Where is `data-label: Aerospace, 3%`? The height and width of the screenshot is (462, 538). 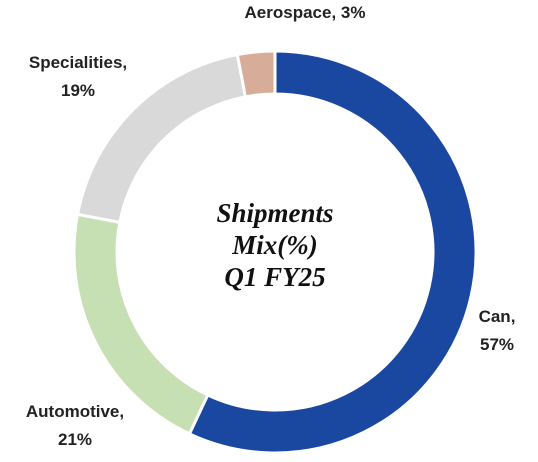 data-label: Aerospace, 3% is located at coordinates (305, 12).